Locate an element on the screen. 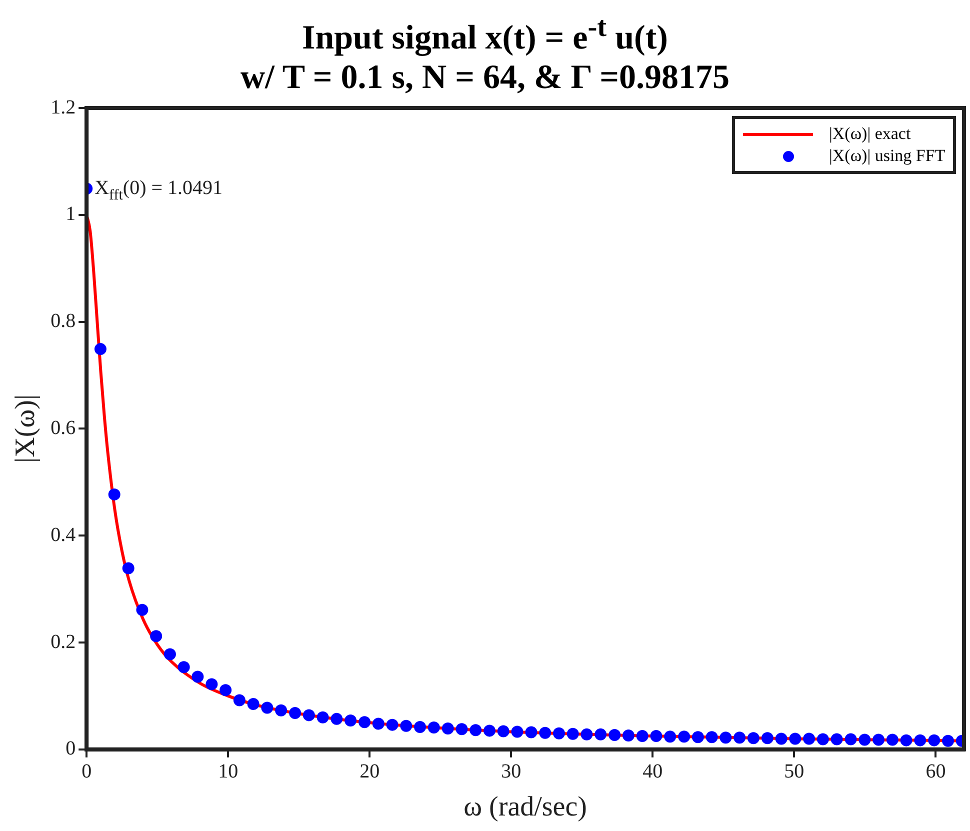 This screenshot has width=970, height=831. x-tick-label: 10 is located at coordinates (228, 771).